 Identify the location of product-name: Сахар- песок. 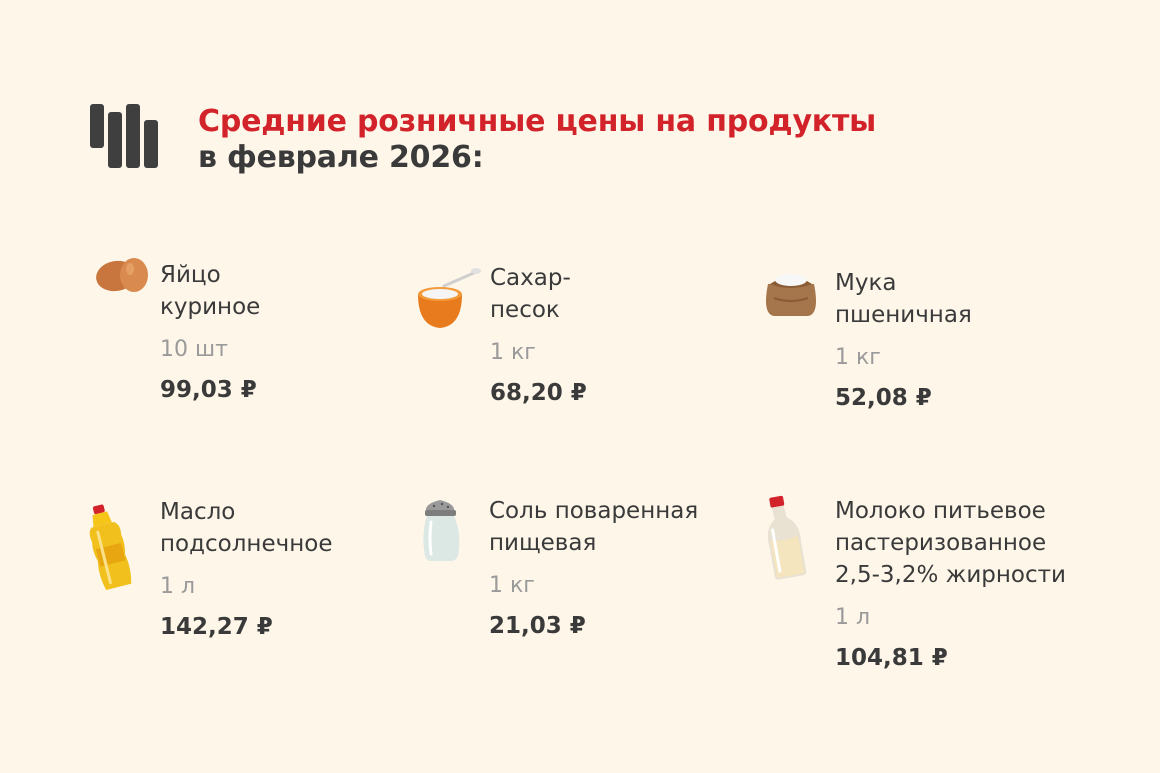
(530, 294).